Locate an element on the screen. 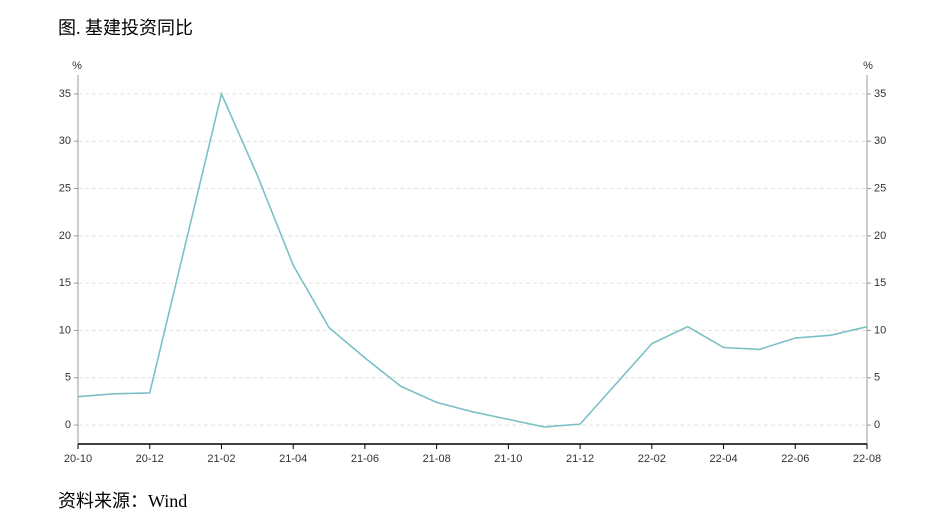  chart-title: 图. 基建投资同比 is located at coordinates (125, 28).